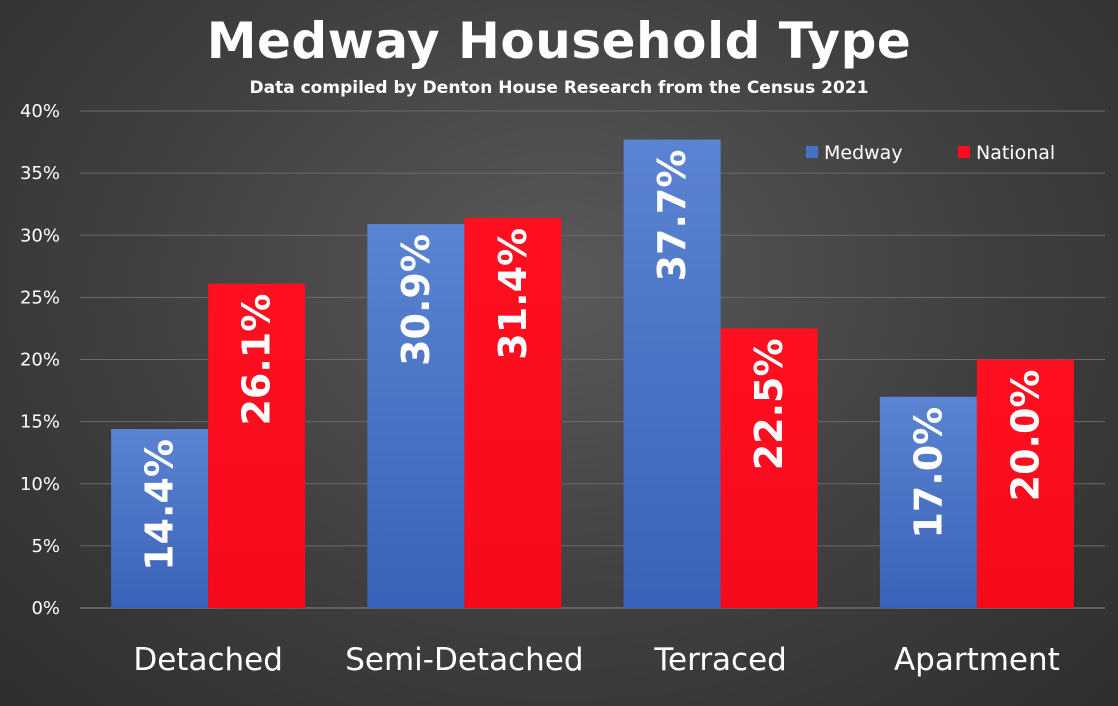 The image size is (1118, 706). I want to click on y-tick-label: 35%, so click(40, 173).